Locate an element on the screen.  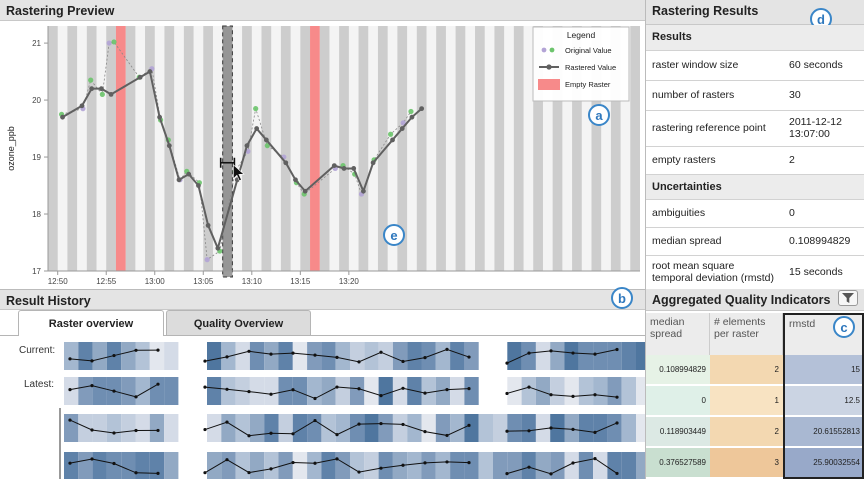
aqi-cell-elements: 2 is located at coordinates (746, 432).